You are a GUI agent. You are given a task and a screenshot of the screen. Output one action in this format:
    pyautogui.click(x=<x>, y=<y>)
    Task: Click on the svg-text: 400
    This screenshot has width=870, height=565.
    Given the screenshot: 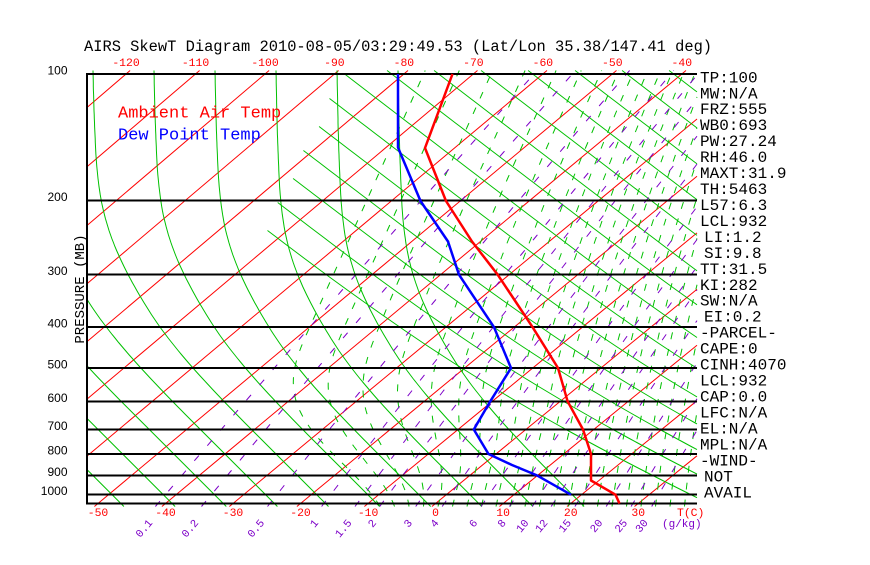 What is the action you would take?
    pyautogui.click(x=57, y=324)
    